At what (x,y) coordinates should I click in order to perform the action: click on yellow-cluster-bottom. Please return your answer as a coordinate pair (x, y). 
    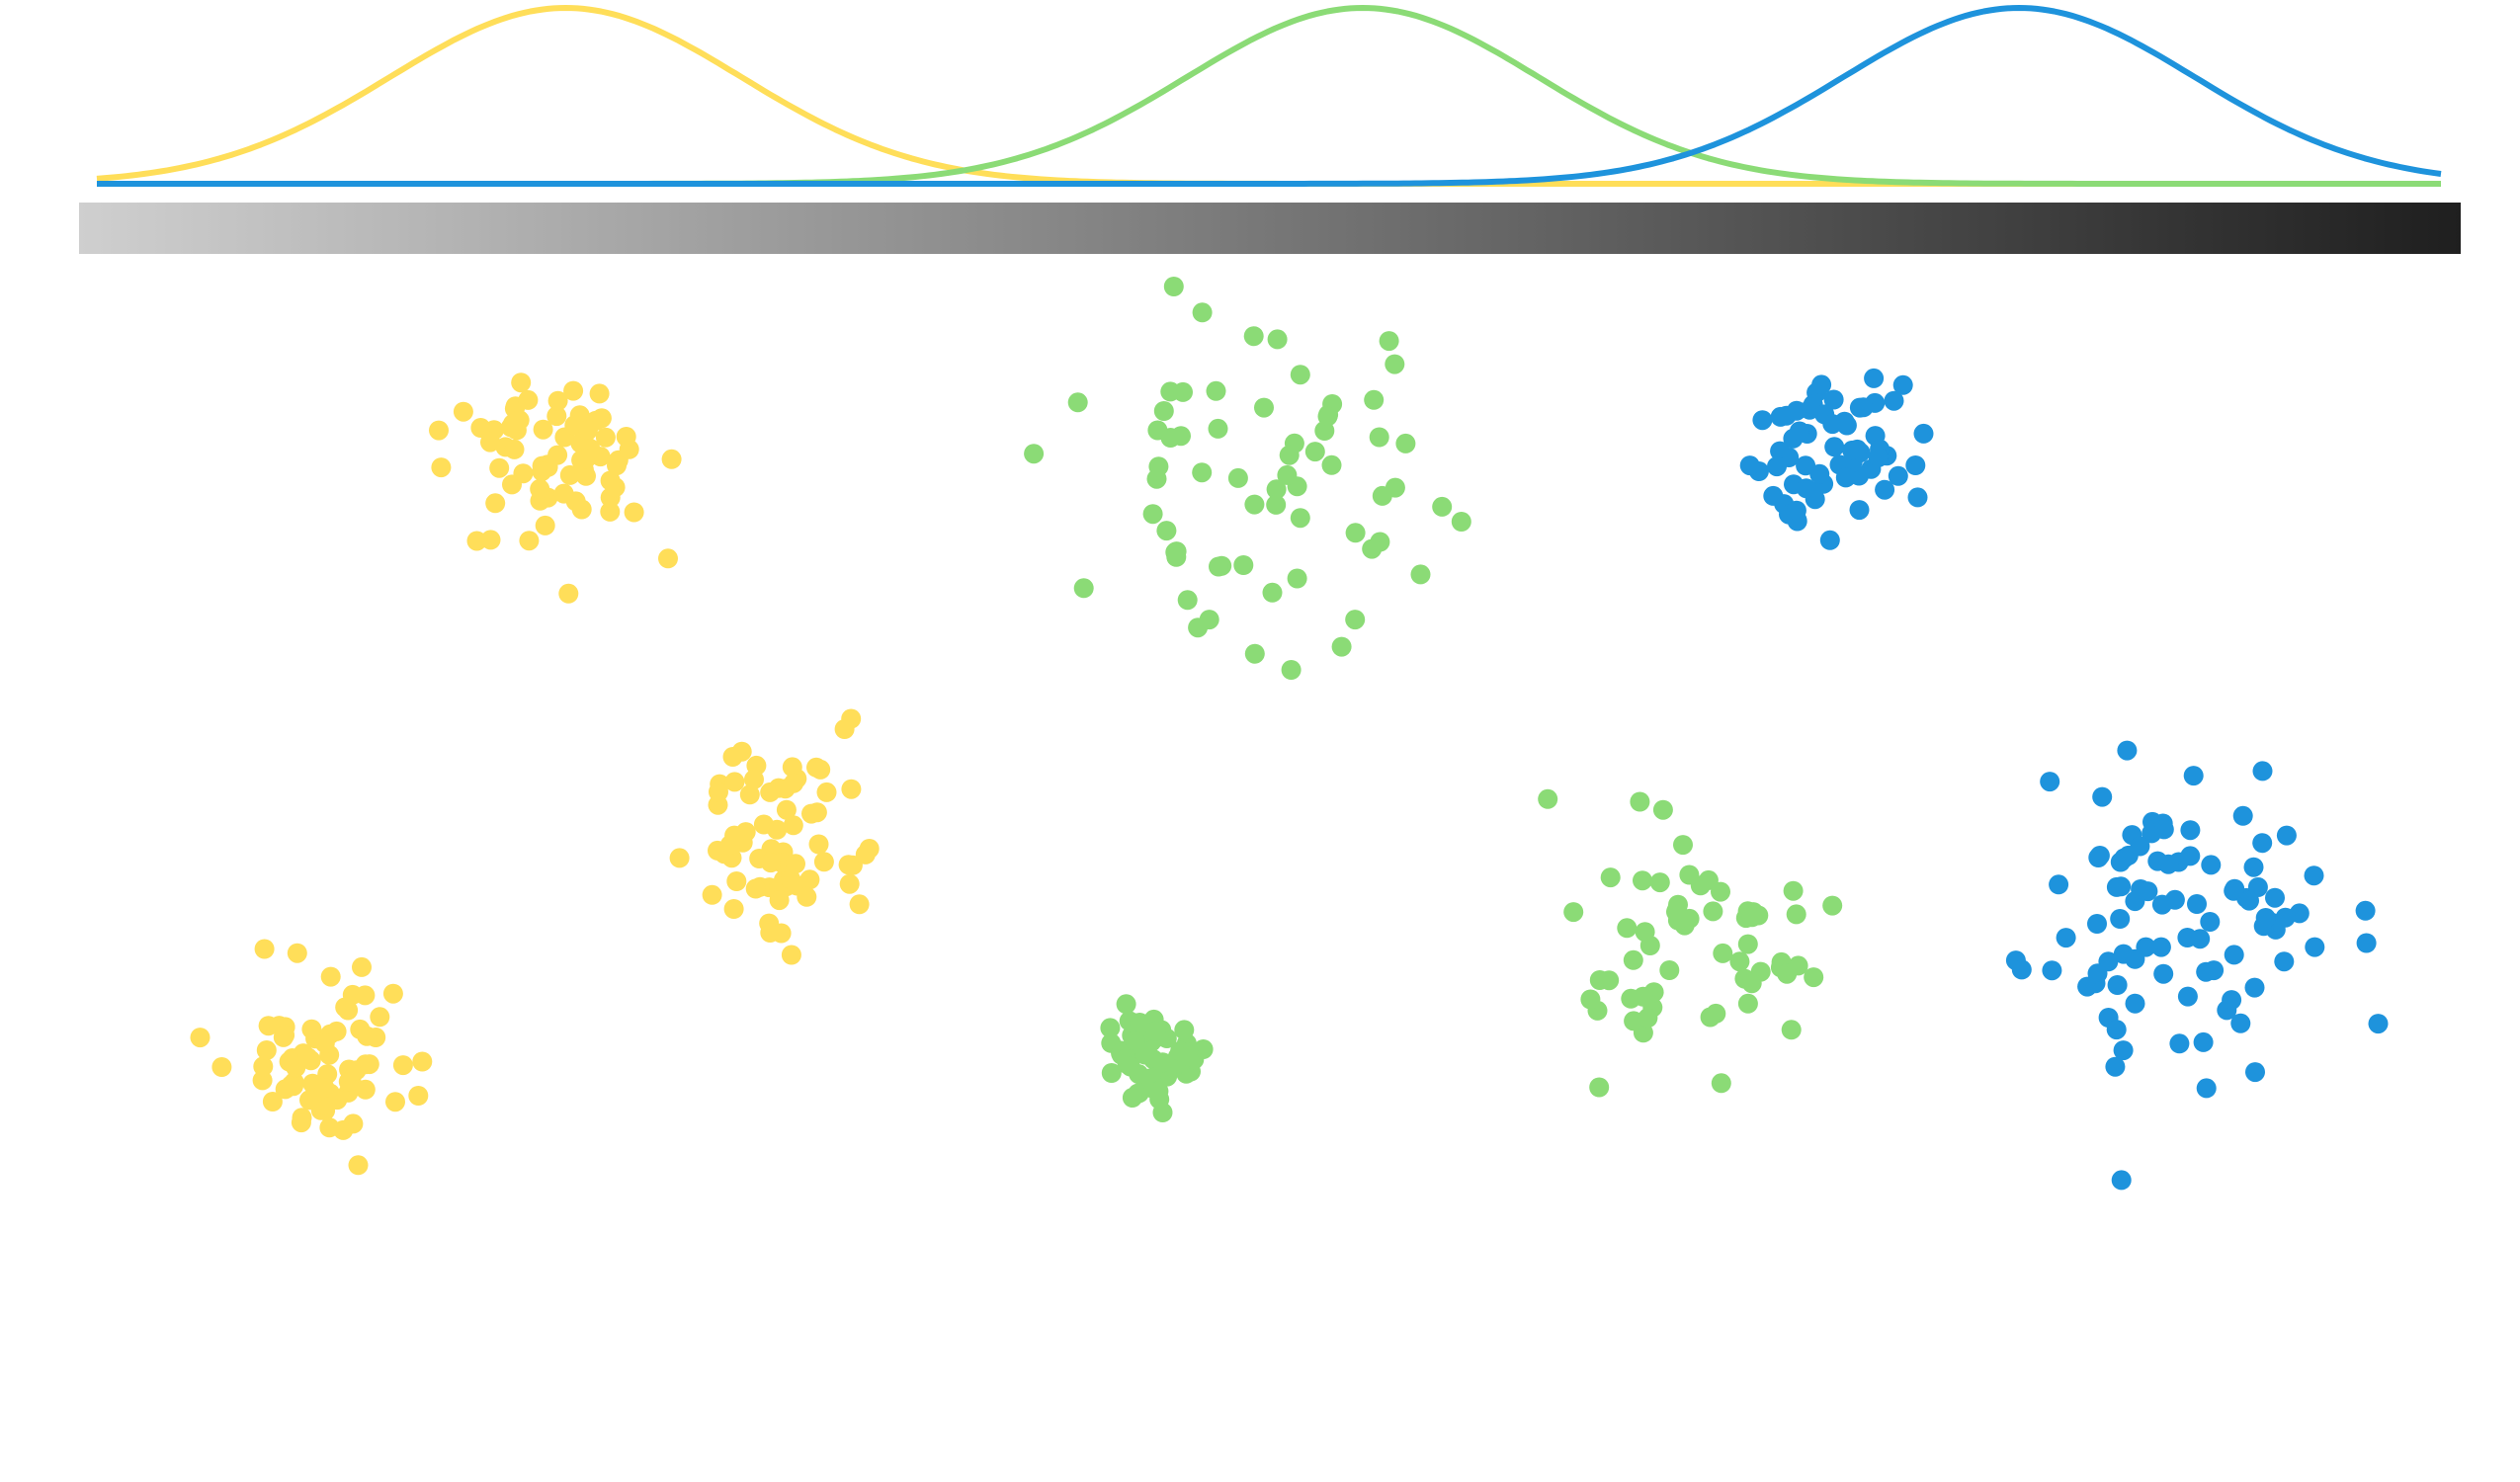
    Looking at the image, I should click on (311, 1057).